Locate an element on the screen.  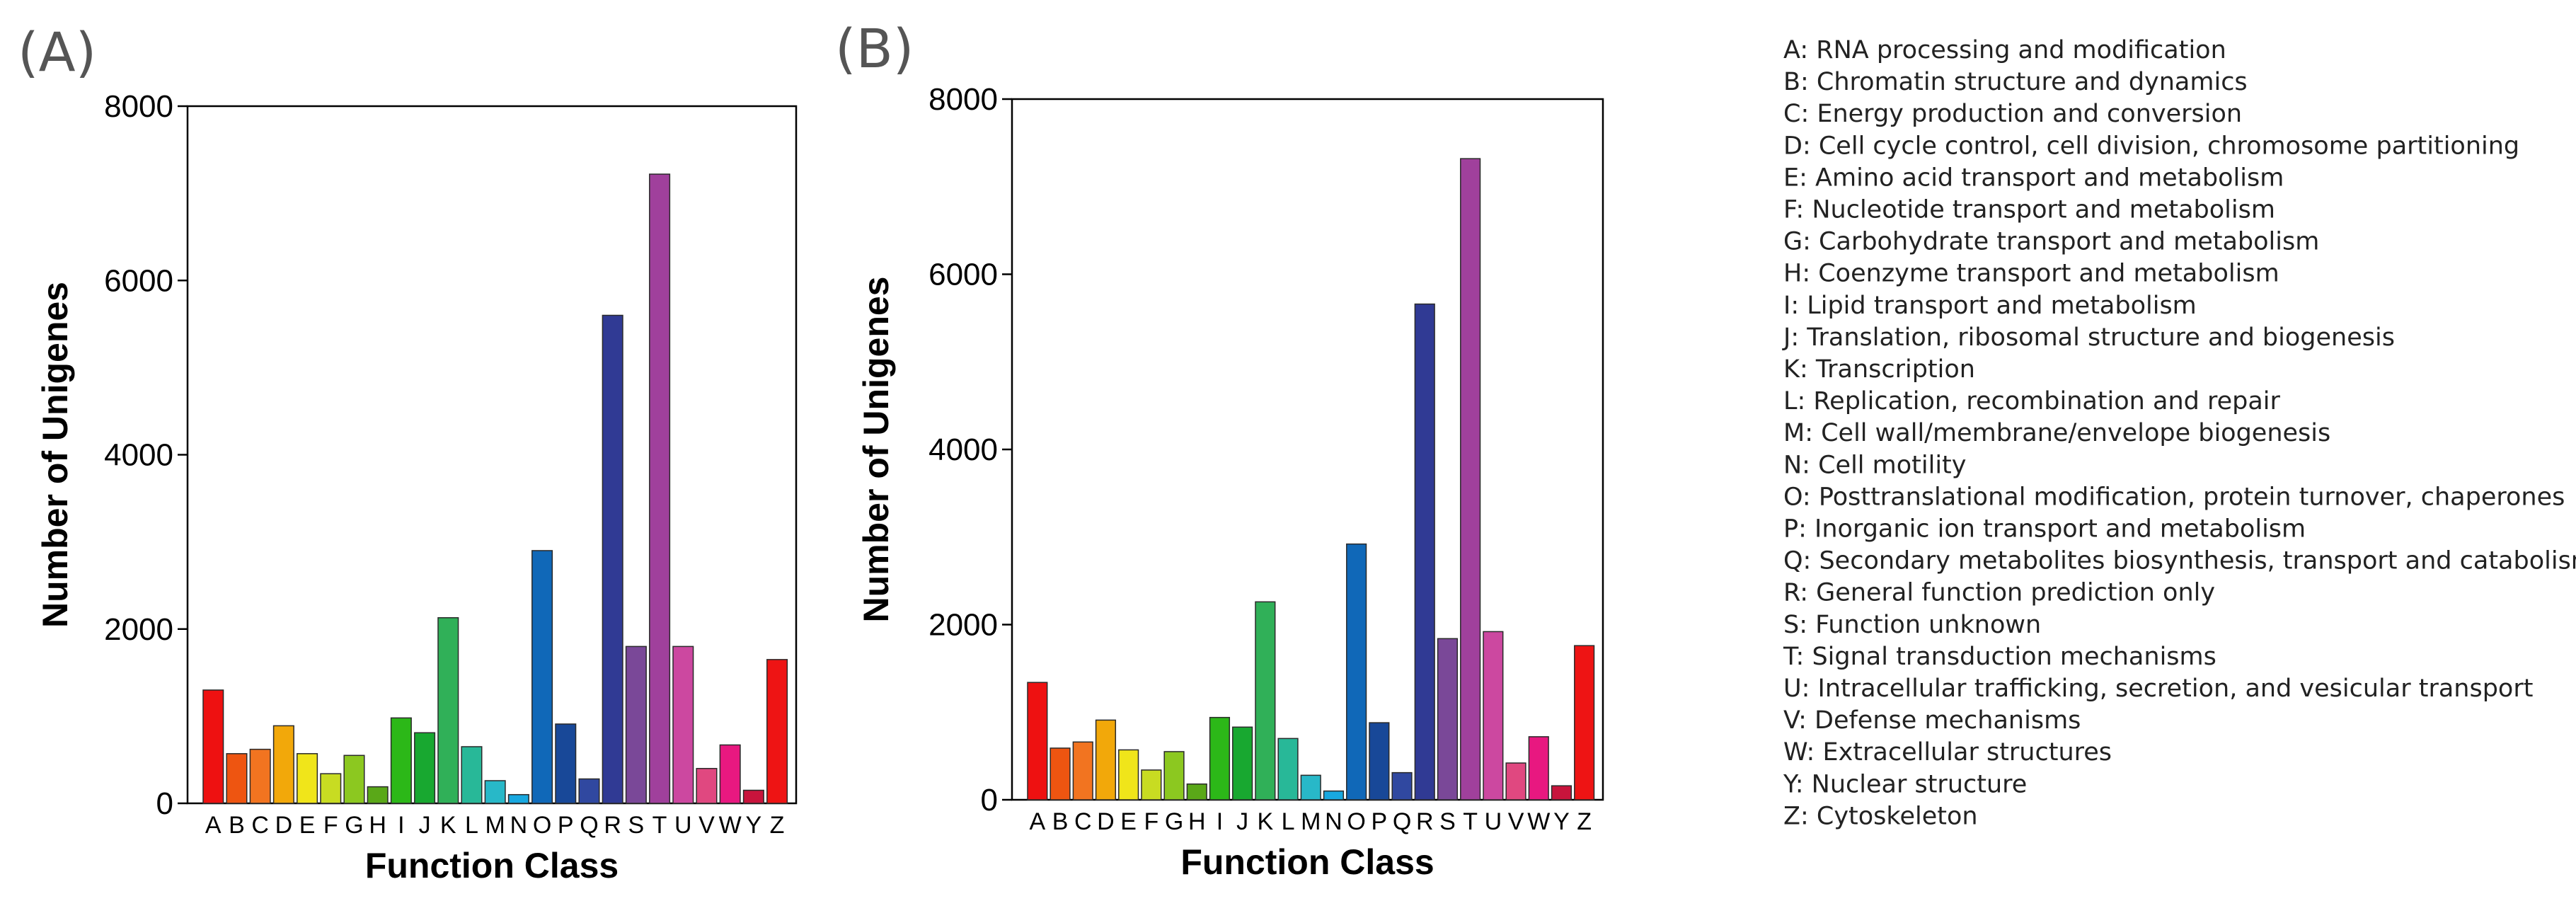
x-tick-label: L is located at coordinates (1288, 822).